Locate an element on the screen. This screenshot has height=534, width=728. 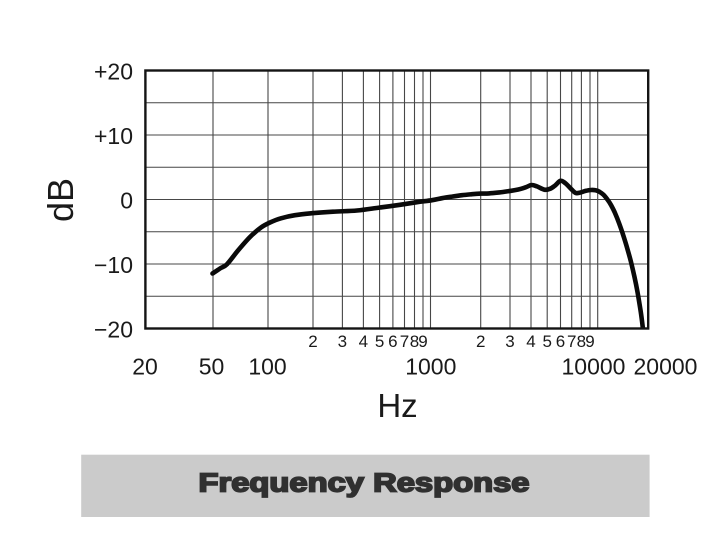
svg-text: 100 is located at coordinates (267, 367).